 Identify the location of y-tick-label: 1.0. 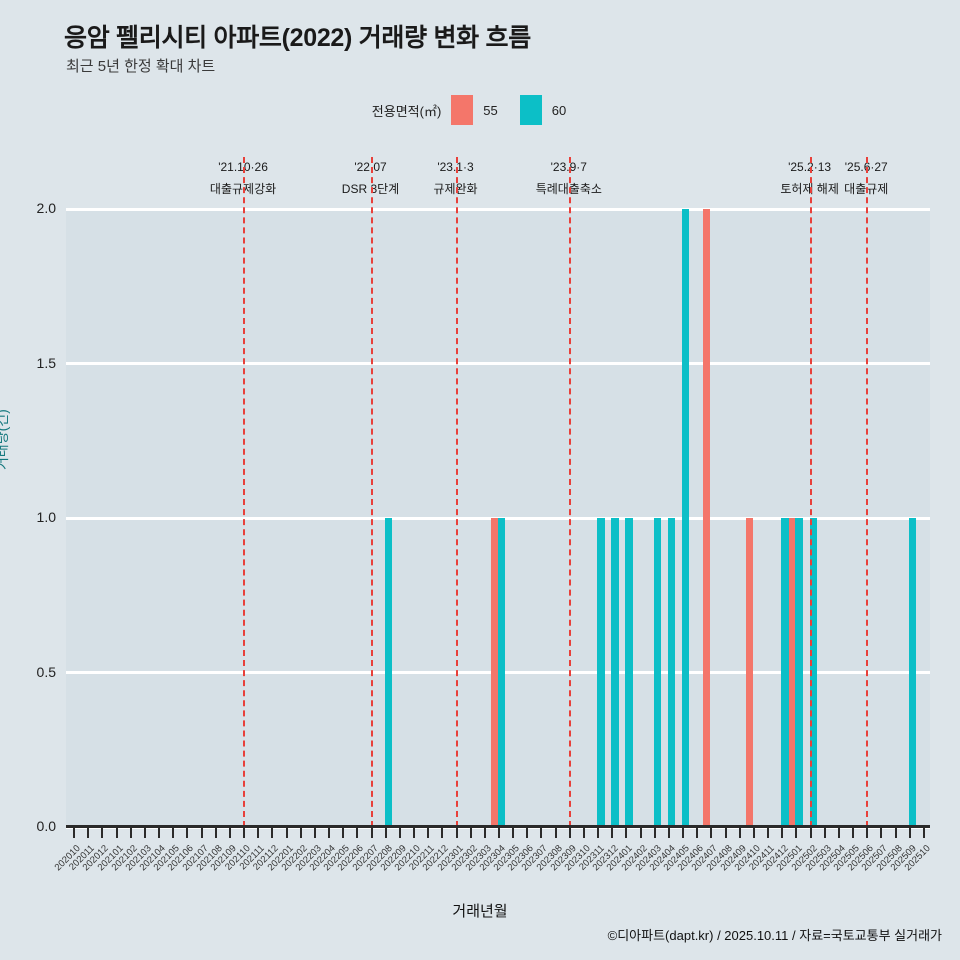
(46, 517).